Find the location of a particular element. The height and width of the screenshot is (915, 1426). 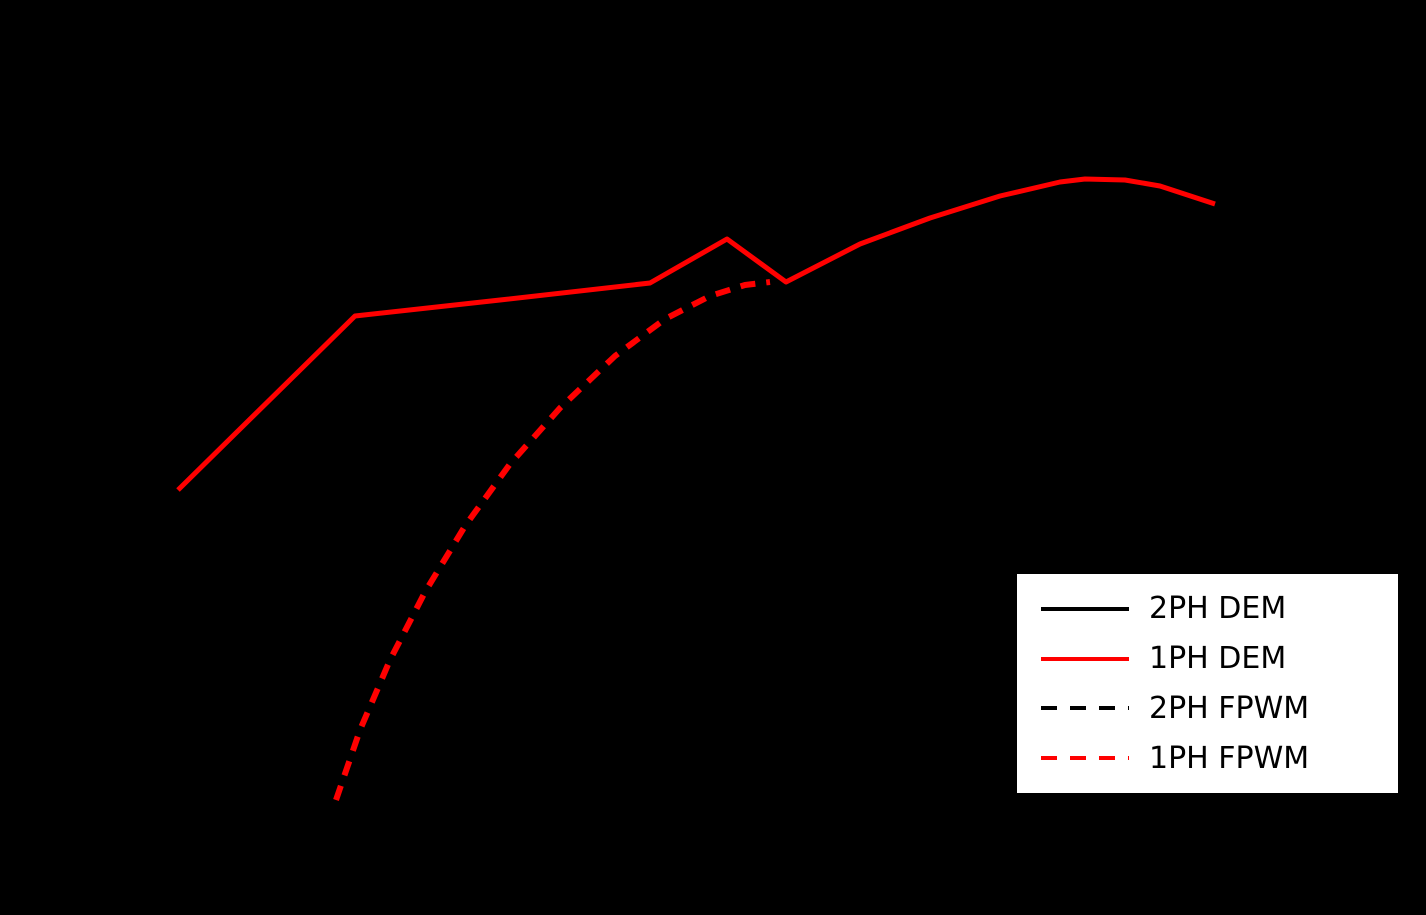

legend-label: 2PH DEM is located at coordinates (1218, 609).